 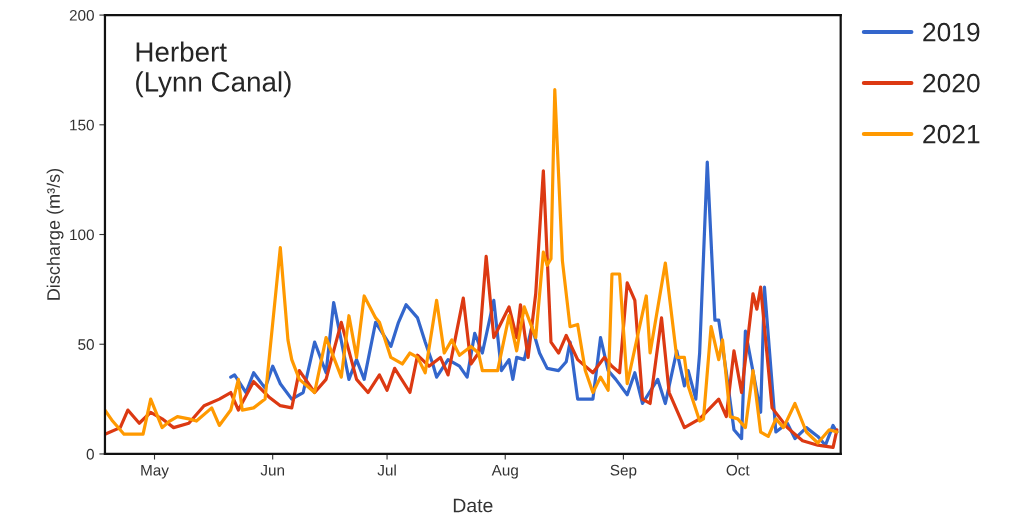 What do you see at coordinates (82, 235) in the screenshot?
I see `y-tick-label: 100` at bounding box center [82, 235].